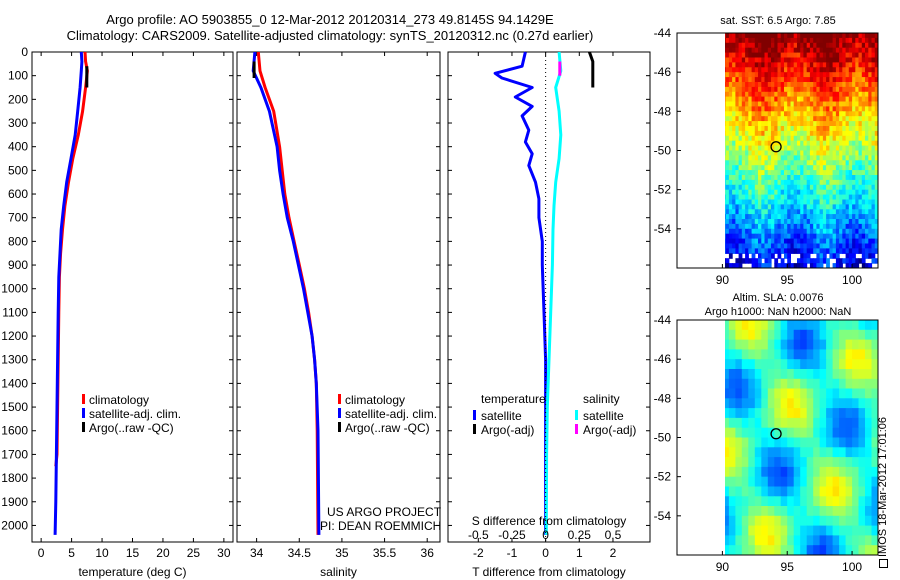 This screenshot has width=900, height=580. I want to click on depth-tick-label: 900, so click(18, 265).